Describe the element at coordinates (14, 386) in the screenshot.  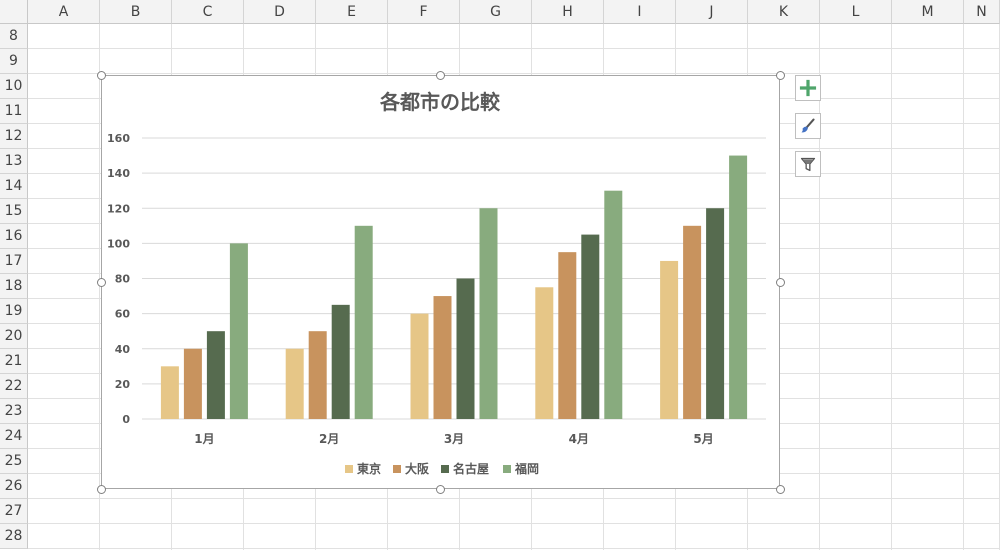
I see `row-header-22: 22` at that location.